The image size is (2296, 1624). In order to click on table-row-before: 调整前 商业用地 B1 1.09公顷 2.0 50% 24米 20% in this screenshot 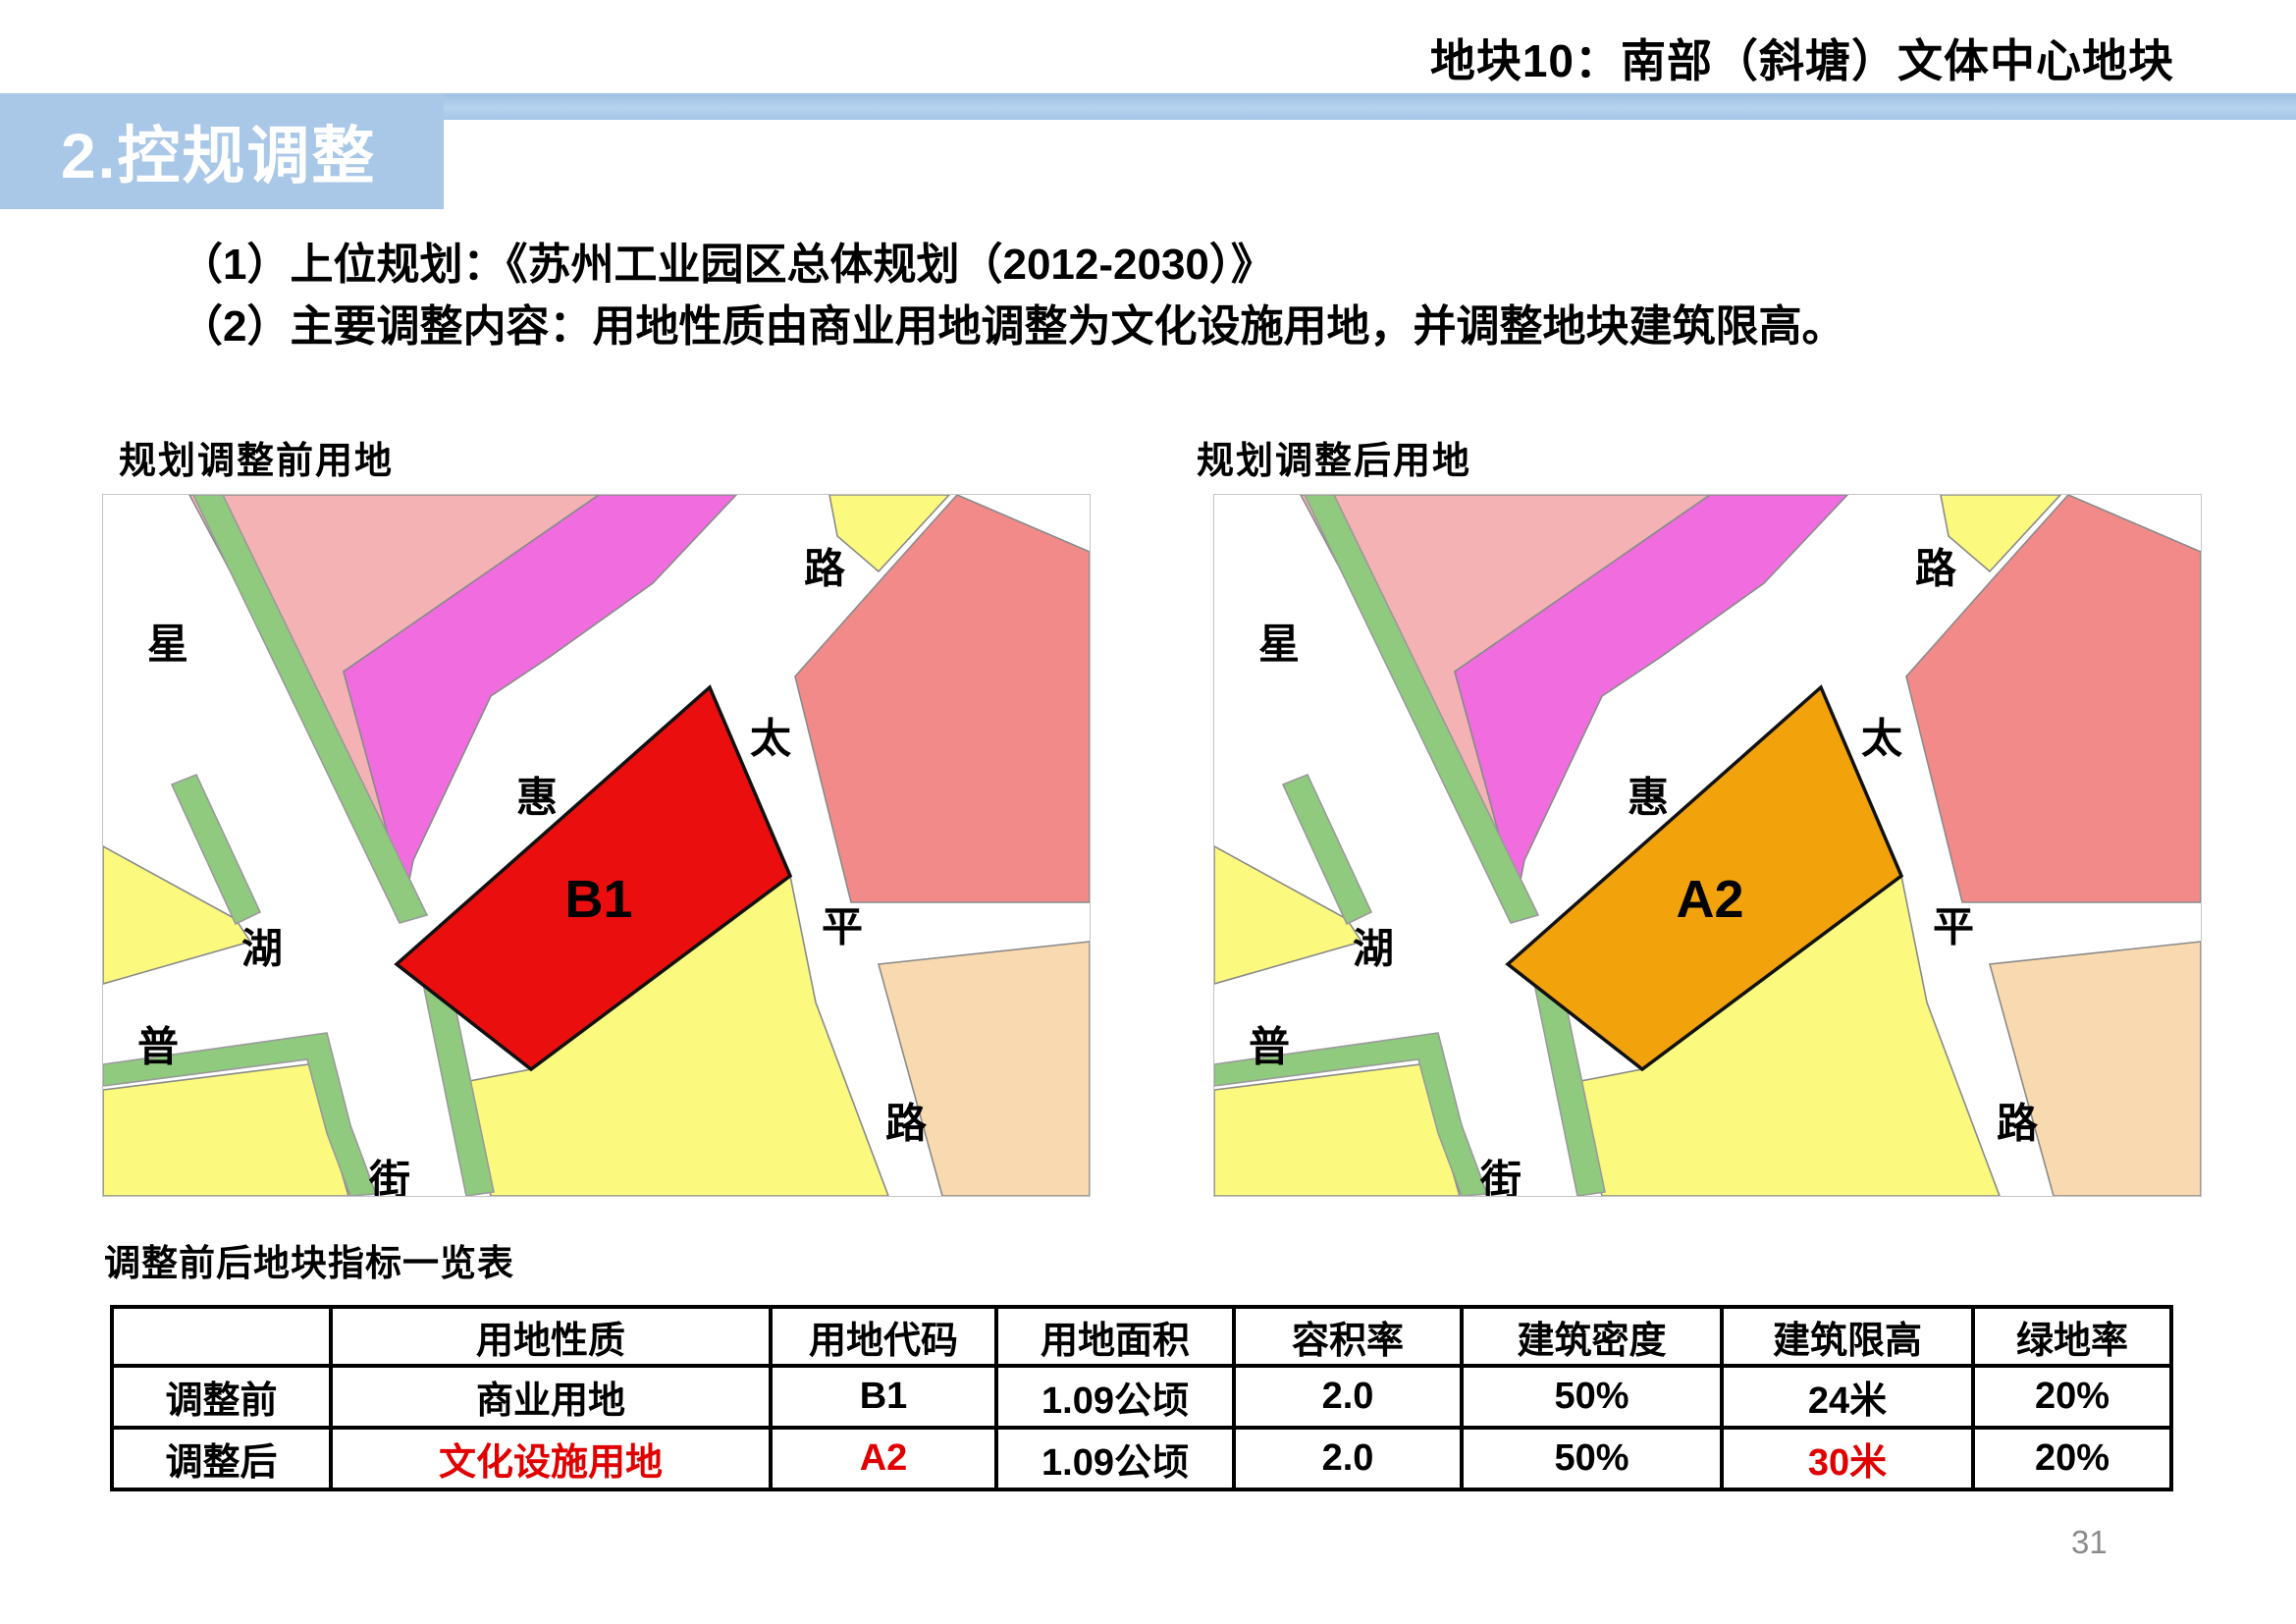, I will do `click(1141, 1397)`.